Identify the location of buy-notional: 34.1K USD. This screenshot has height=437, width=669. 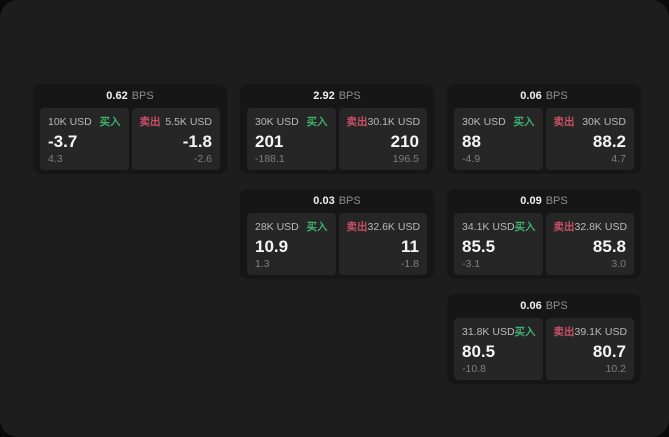
(488, 226).